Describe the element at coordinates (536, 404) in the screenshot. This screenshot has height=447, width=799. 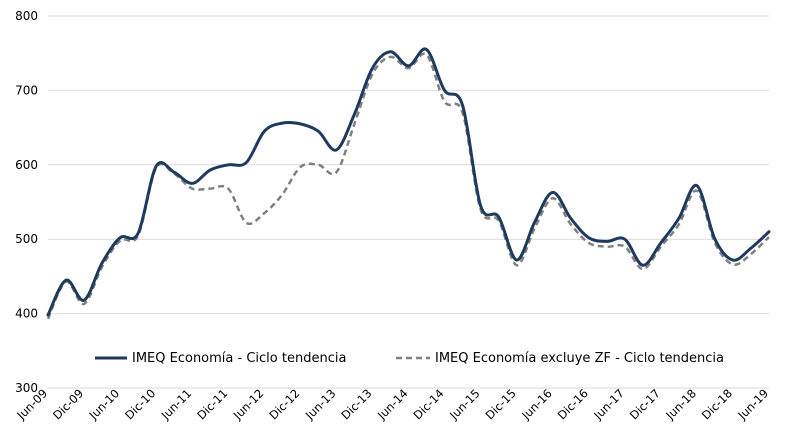
I see `x-tick-label: Jun-16` at that location.